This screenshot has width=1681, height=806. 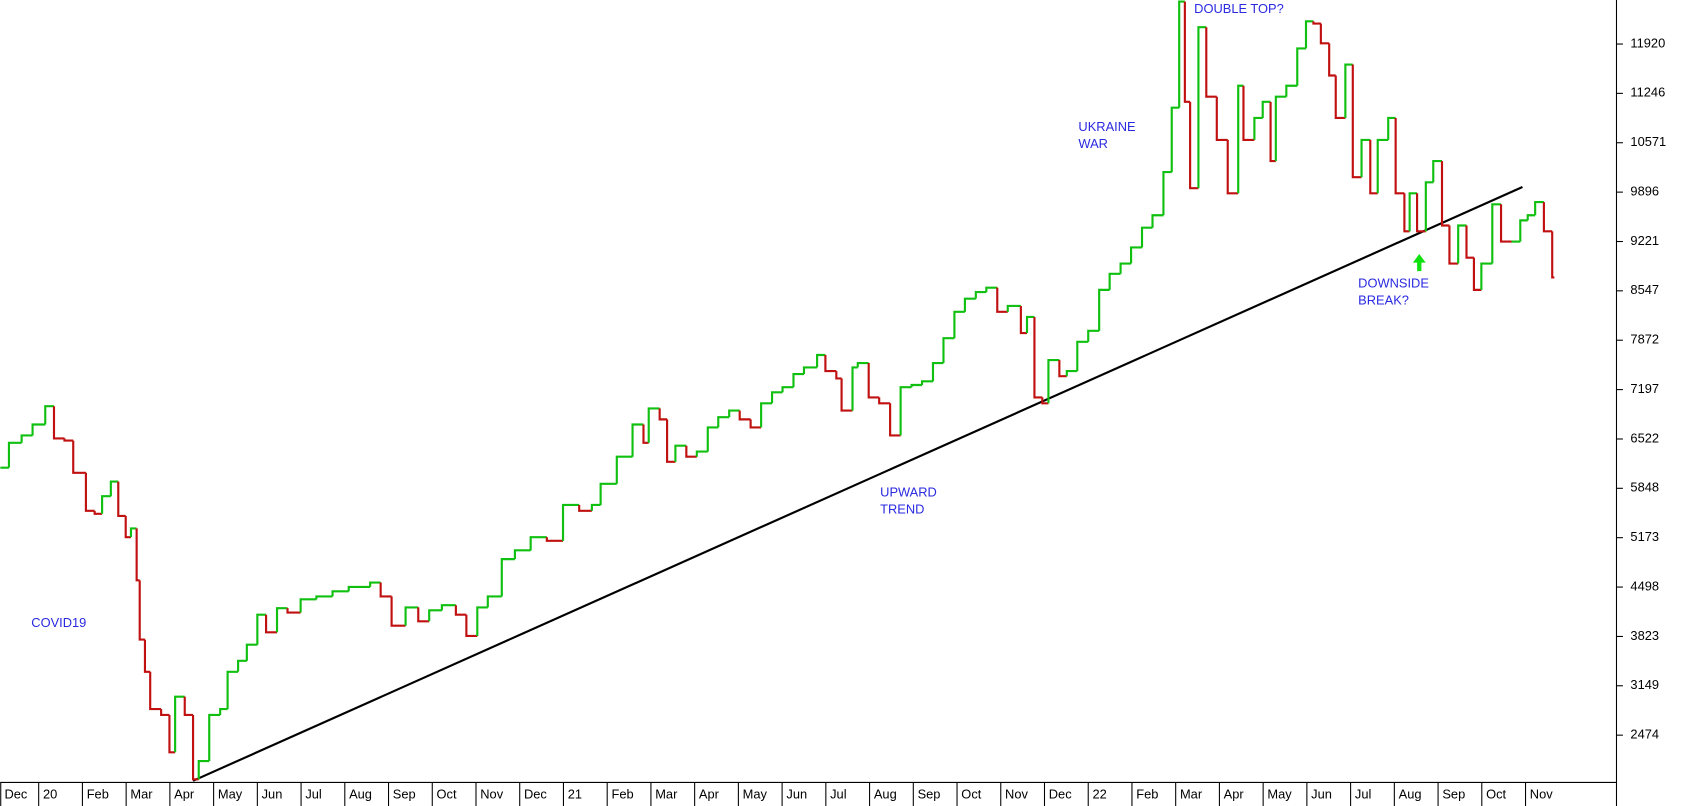 What do you see at coordinates (1644, 734) in the screenshot?
I see `y-tick-label: 2474` at bounding box center [1644, 734].